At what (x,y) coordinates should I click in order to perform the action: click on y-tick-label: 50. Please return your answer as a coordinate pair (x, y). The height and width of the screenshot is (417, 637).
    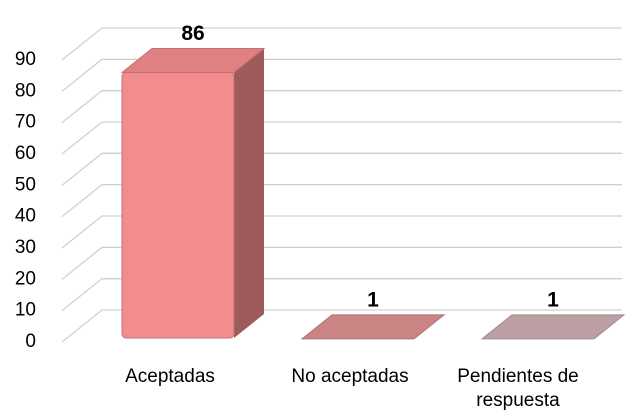
    Looking at the image, I should click on (25, 184).